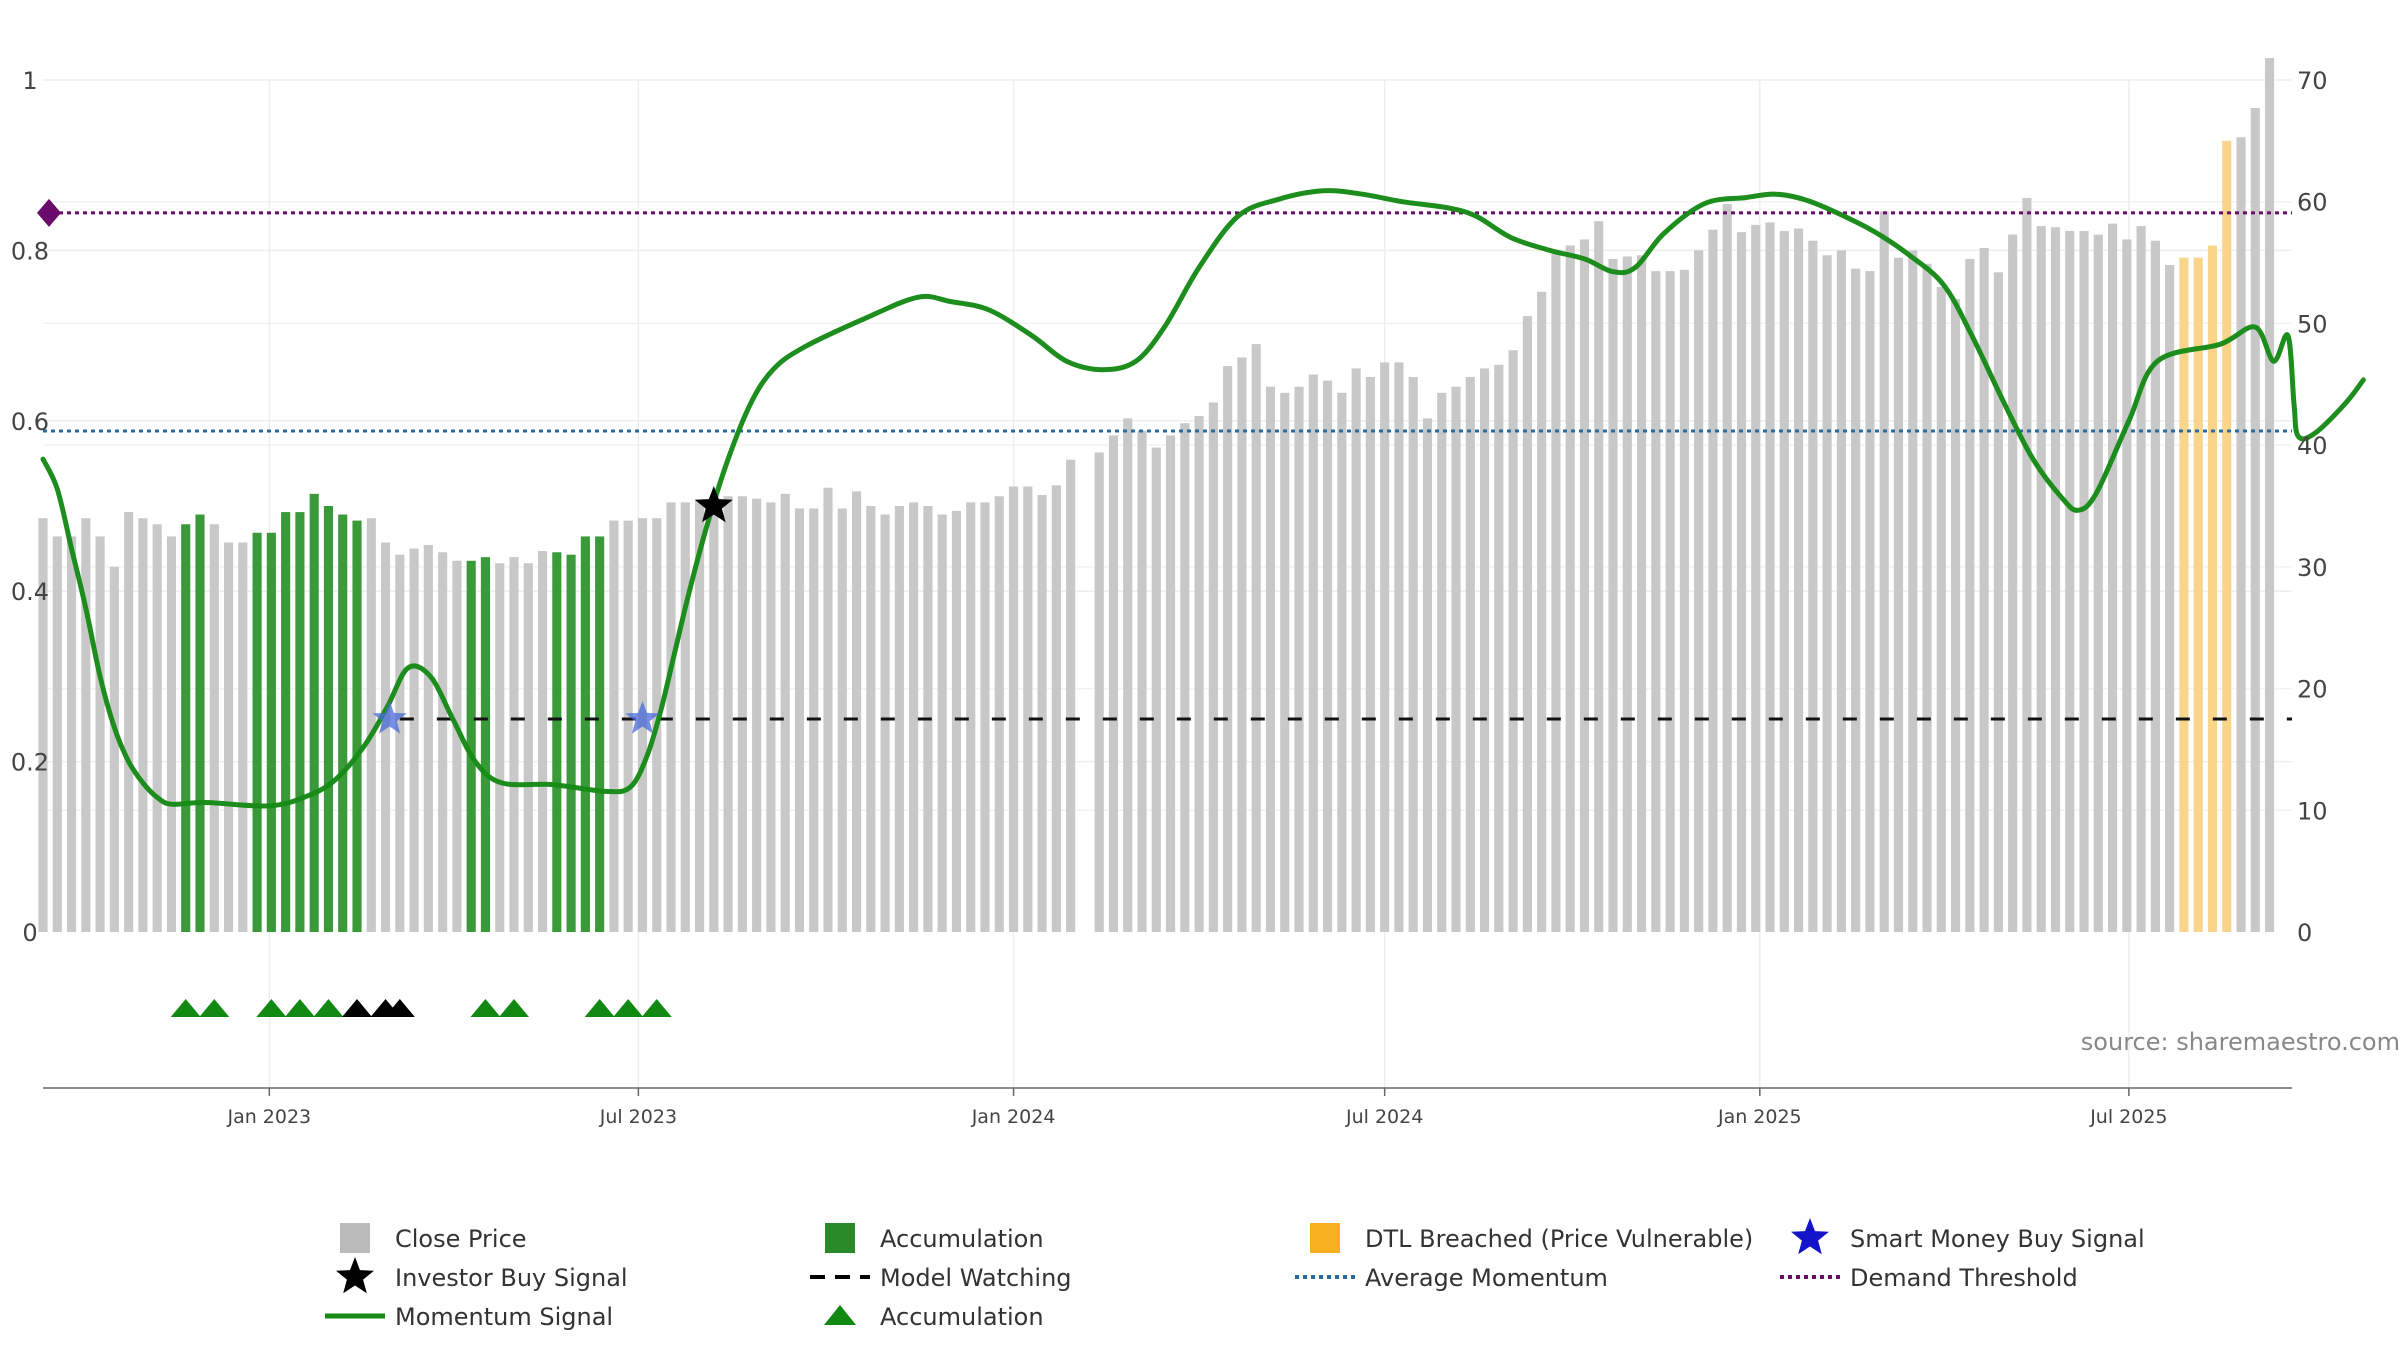  I want to click on legend-label: Model Watching, so click(976, 1278).